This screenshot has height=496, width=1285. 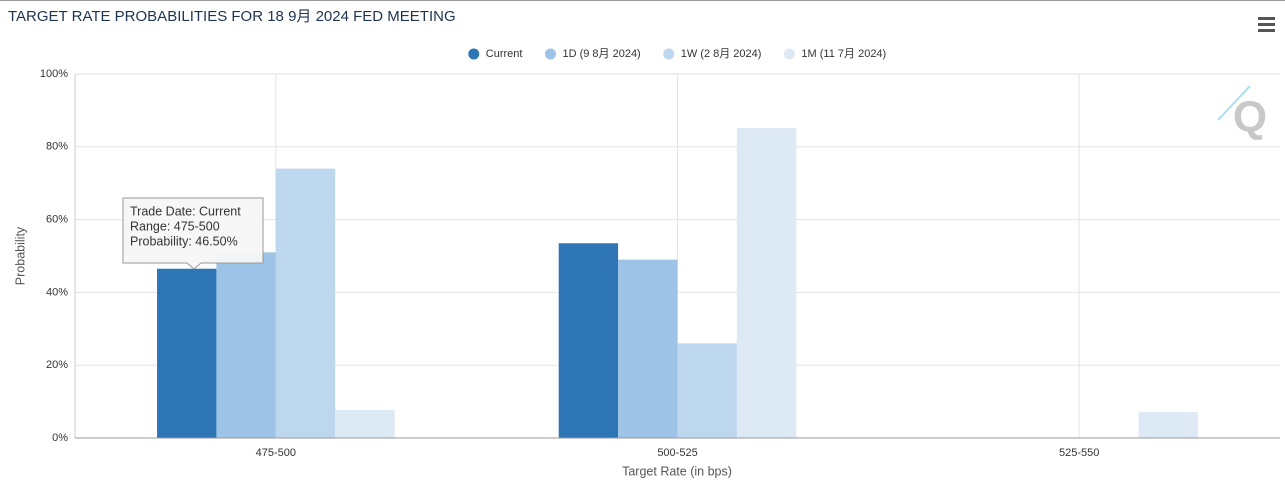 I want to click on x-tick-label: 475-500, so click(x=276, y=453).